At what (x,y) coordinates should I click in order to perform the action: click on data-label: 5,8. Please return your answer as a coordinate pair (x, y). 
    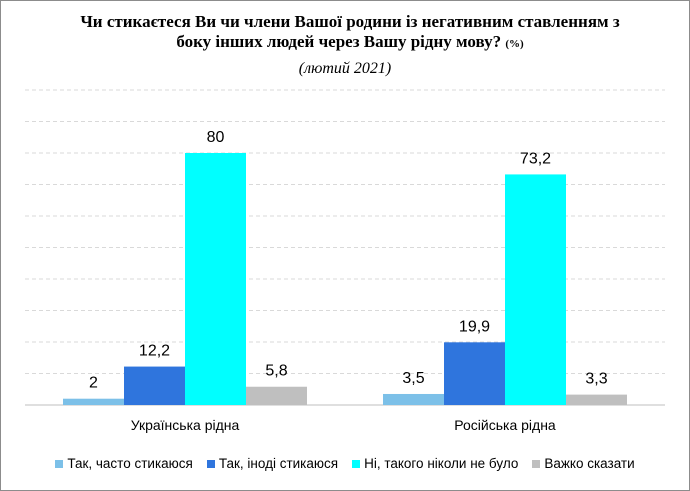
    Looking at the image, I should click on (276, 371).